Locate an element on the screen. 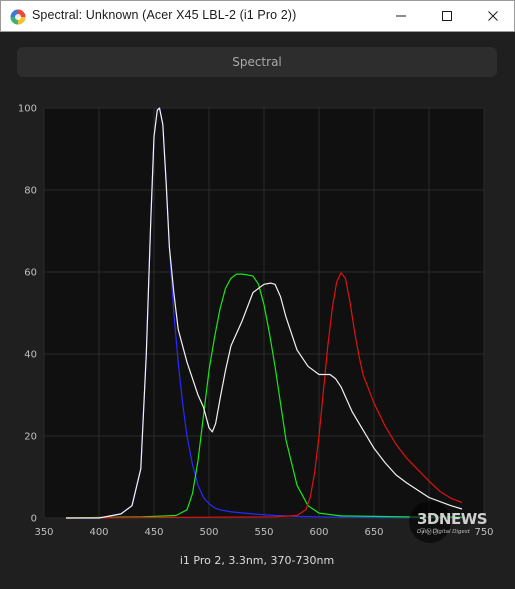 The image size is (515, 589). y-tick-label: 40 is located at coordinates (30, 355).